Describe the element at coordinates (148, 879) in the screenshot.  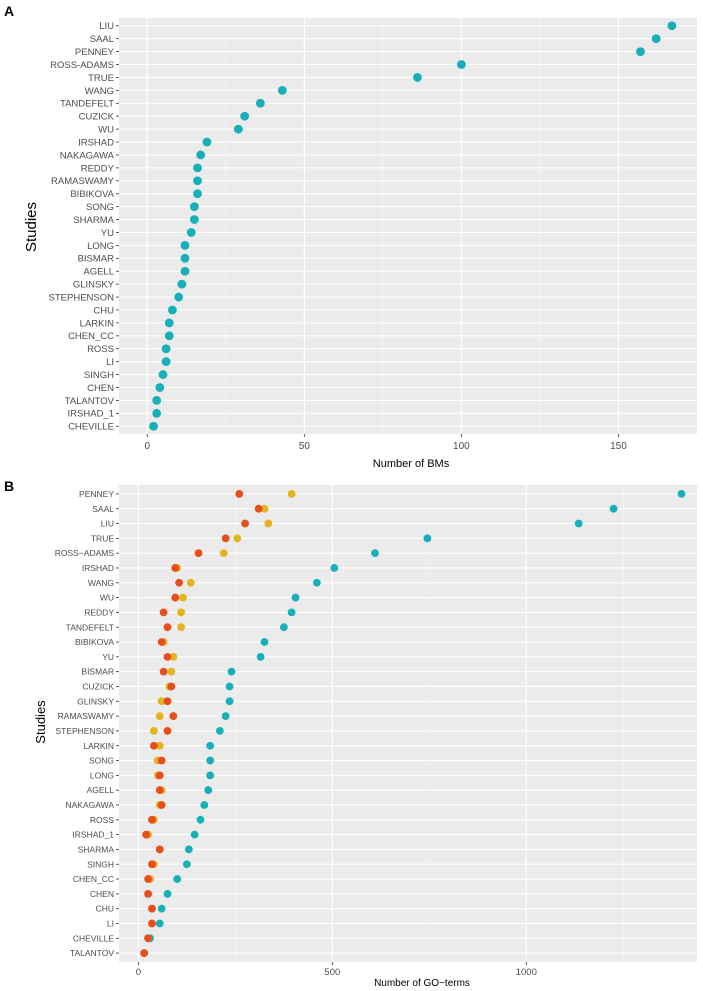
I see `panel-b-point-series-3-chen_cc` at that location.